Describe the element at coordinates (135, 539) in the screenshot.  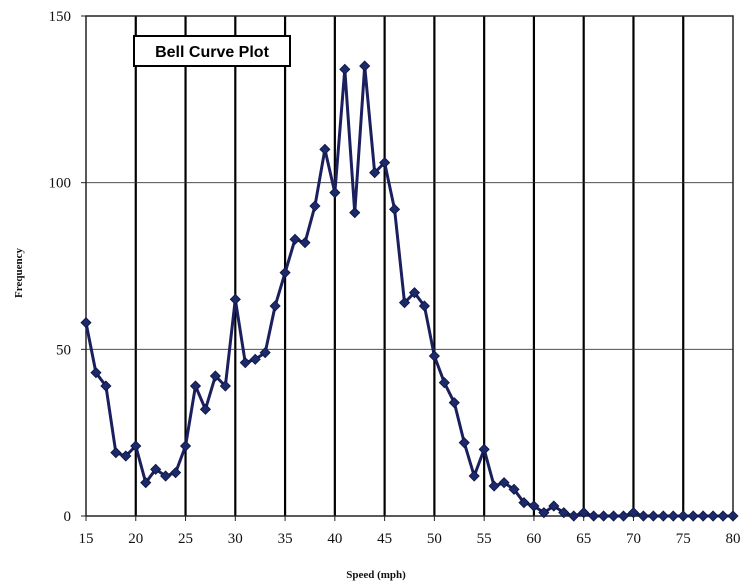
I see `x-tick-label-20: 20` at that location.